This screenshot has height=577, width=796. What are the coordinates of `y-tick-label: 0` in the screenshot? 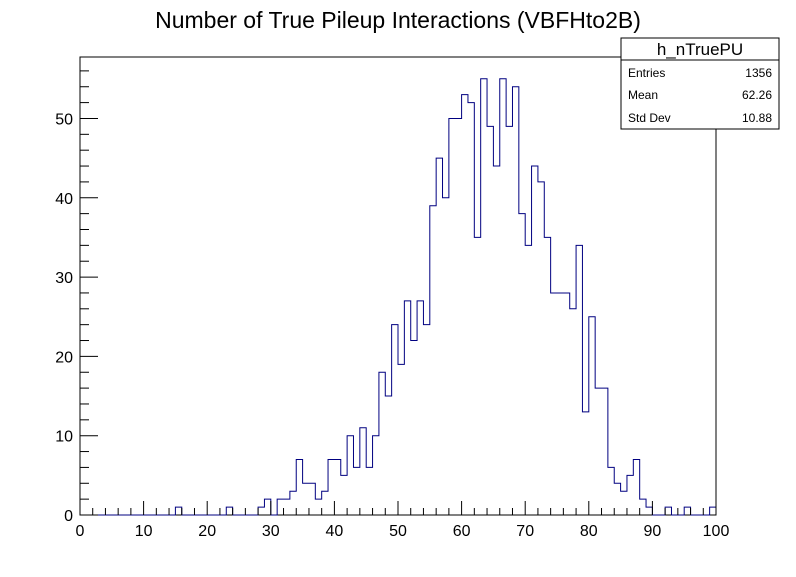 It's located at (68, 516).